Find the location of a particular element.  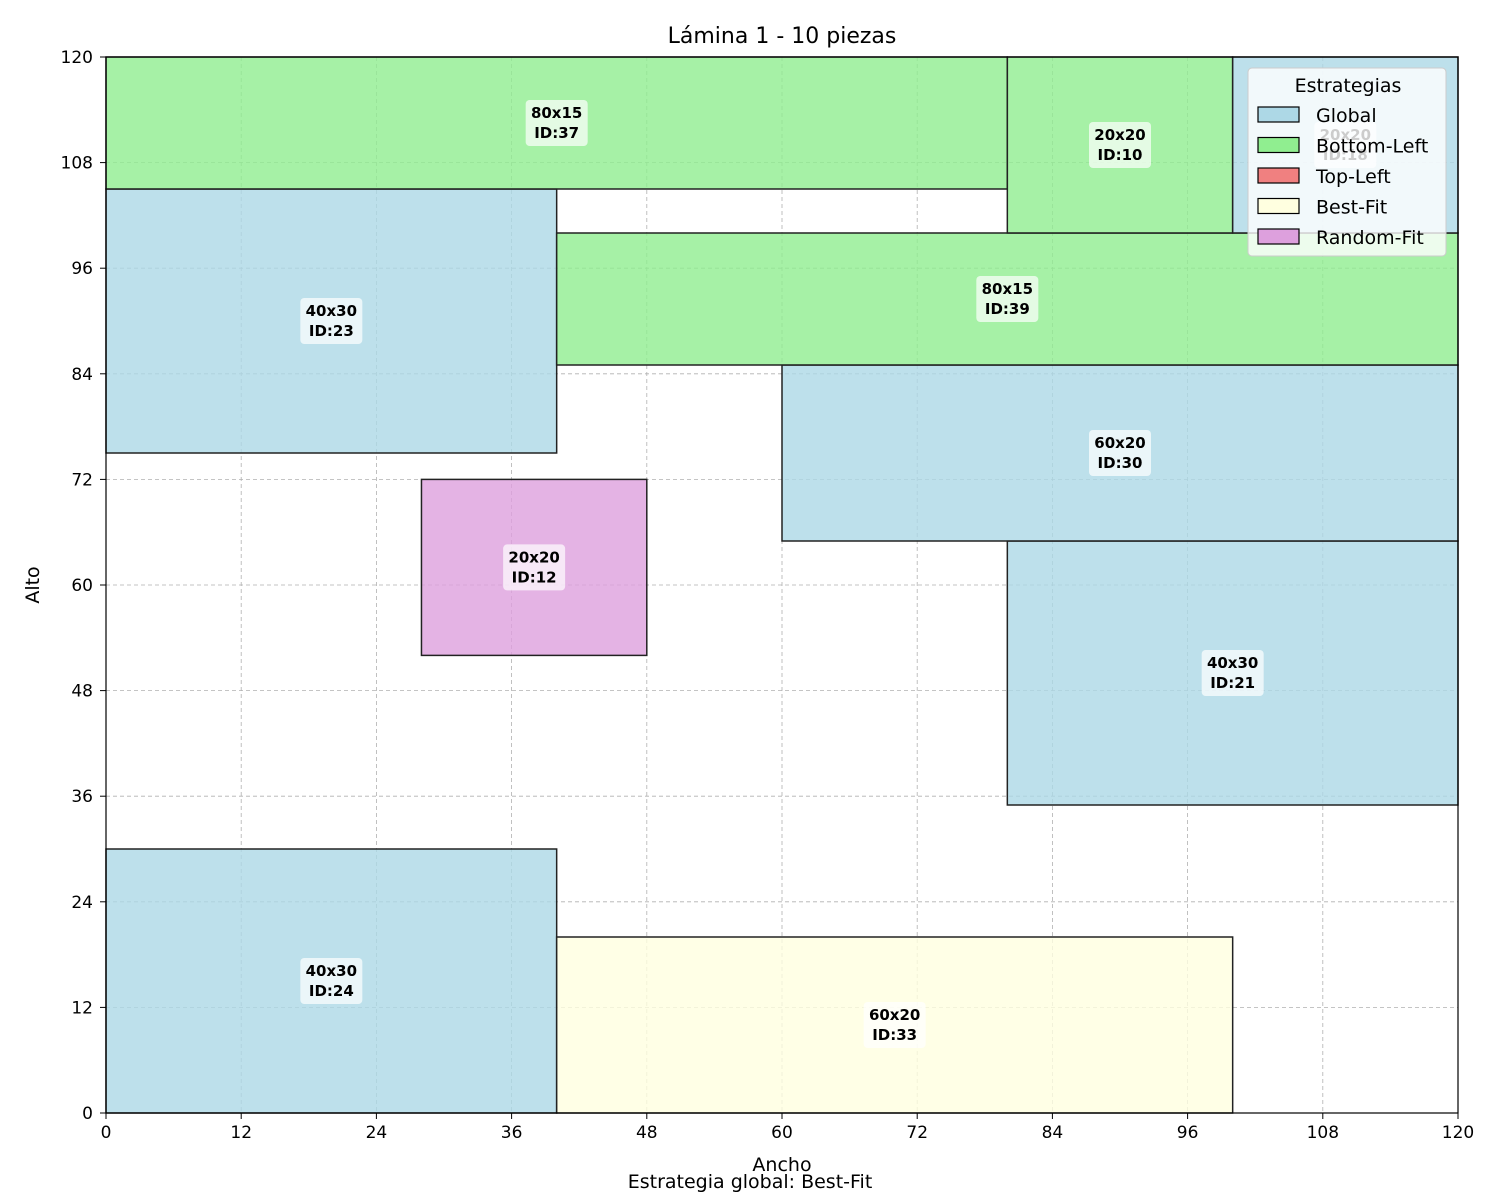

y-axis-label: Alto is located at coordinates (33, 584).